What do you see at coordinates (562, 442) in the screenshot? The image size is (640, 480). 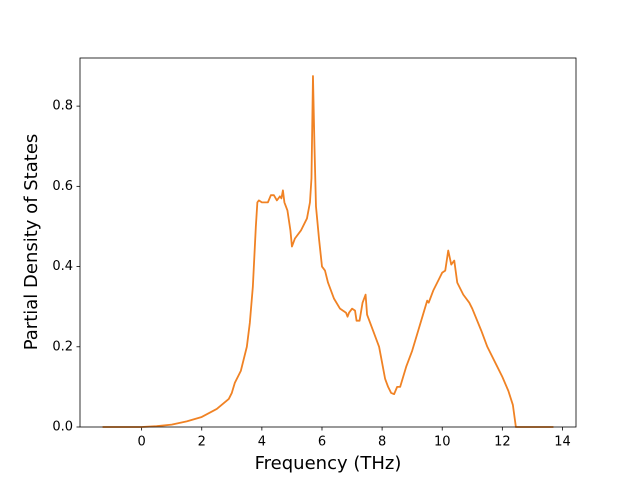 I see `x-tick-label: 14` at bounding box center [562, 442].